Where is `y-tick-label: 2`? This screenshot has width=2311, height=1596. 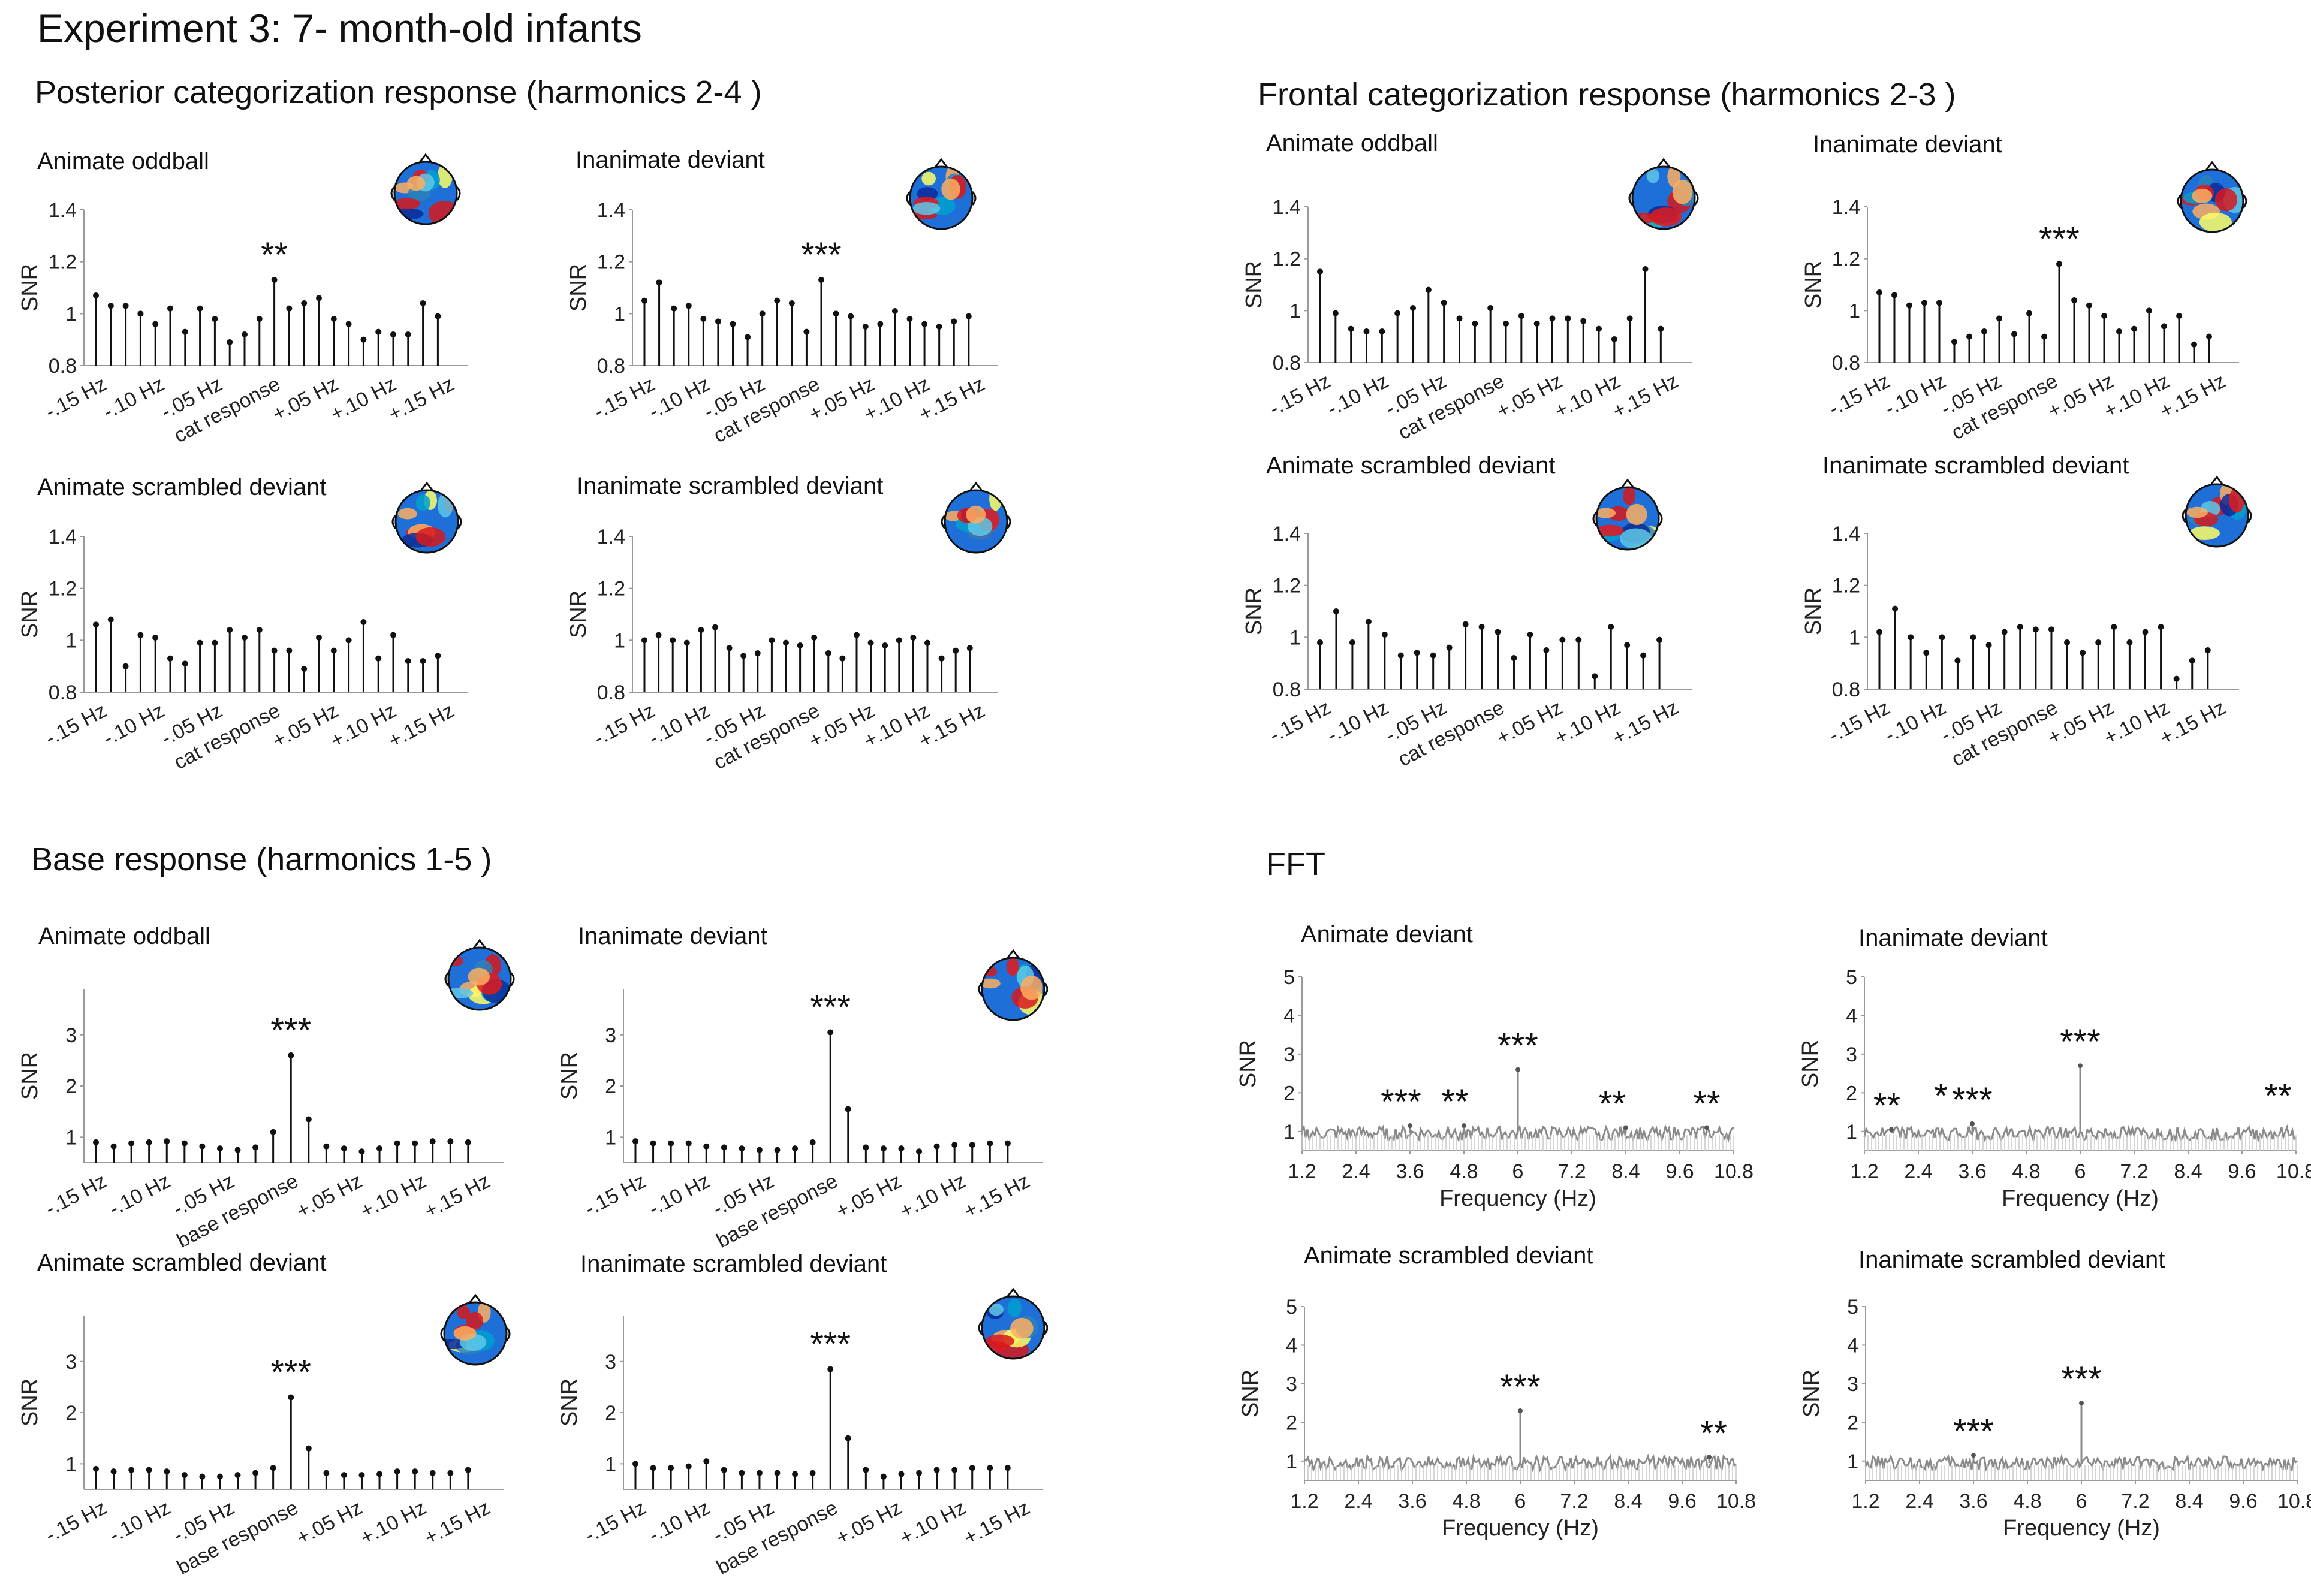 y-tick-label: 2 is located at coordinates (71, 1086).